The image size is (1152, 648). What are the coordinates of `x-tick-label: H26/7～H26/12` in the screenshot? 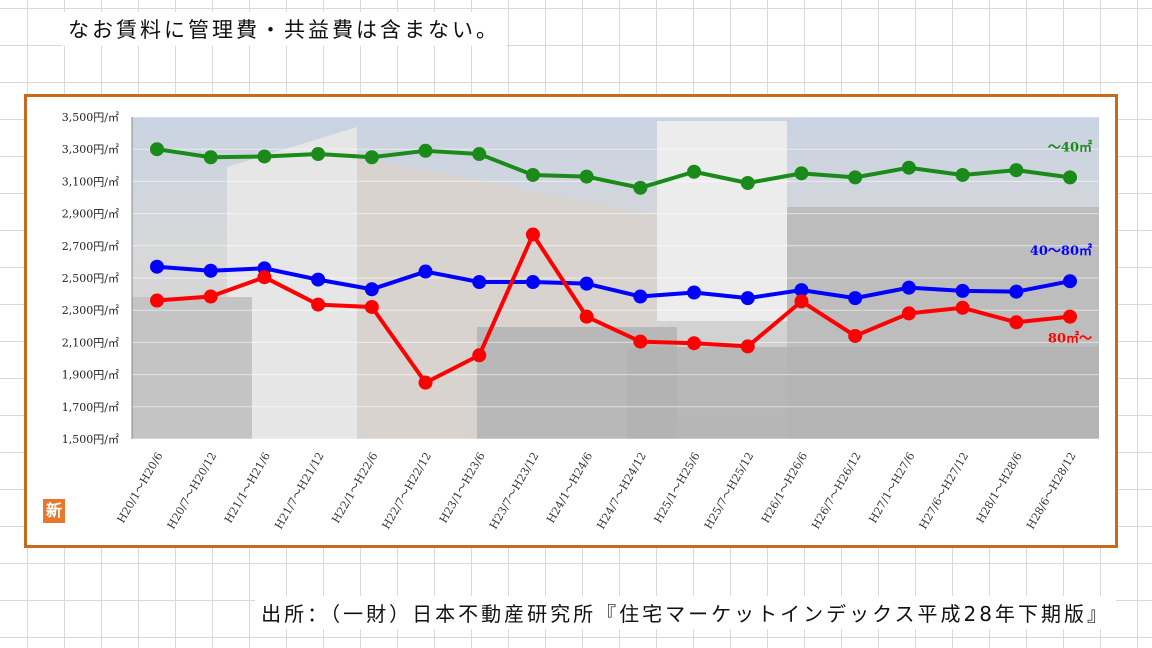 It's located at (836, 490).